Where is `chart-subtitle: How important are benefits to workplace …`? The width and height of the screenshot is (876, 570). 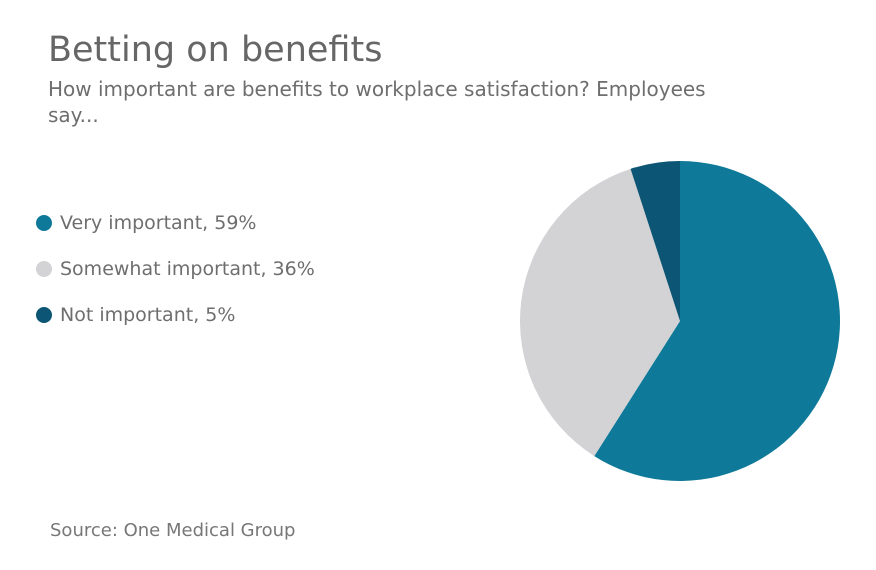
chart-subtitle: How important are benefits to workplace … is located at coordinates (377, 102).